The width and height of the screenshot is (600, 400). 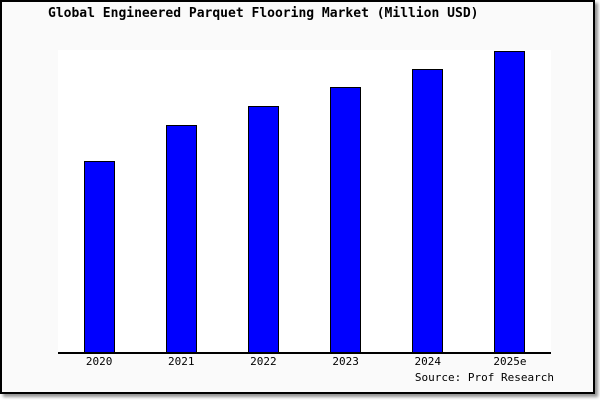 What do you see at coordinates (304, 361) in the screenshot?
I see `x-axis-labels: 2020 2021 2022 2023 2024 2025e` at bounding box center [304, 361].